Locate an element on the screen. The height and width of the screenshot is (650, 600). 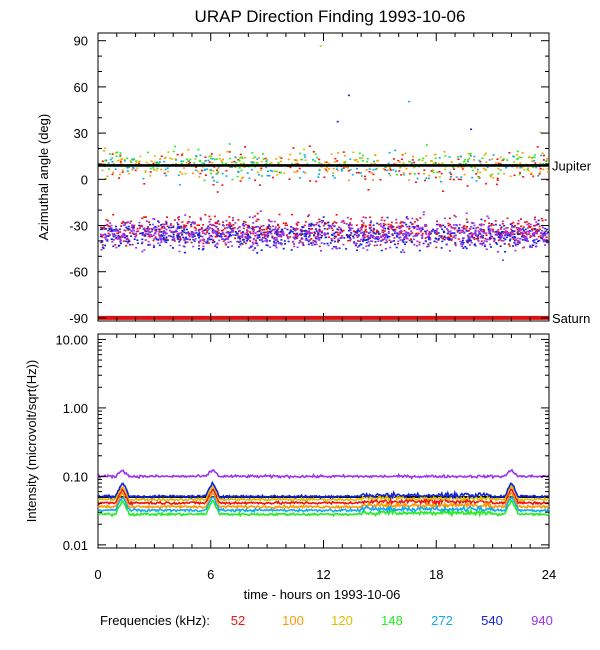
intensity-y-tick-label: 0.01 is located at coordinates (75, 545).